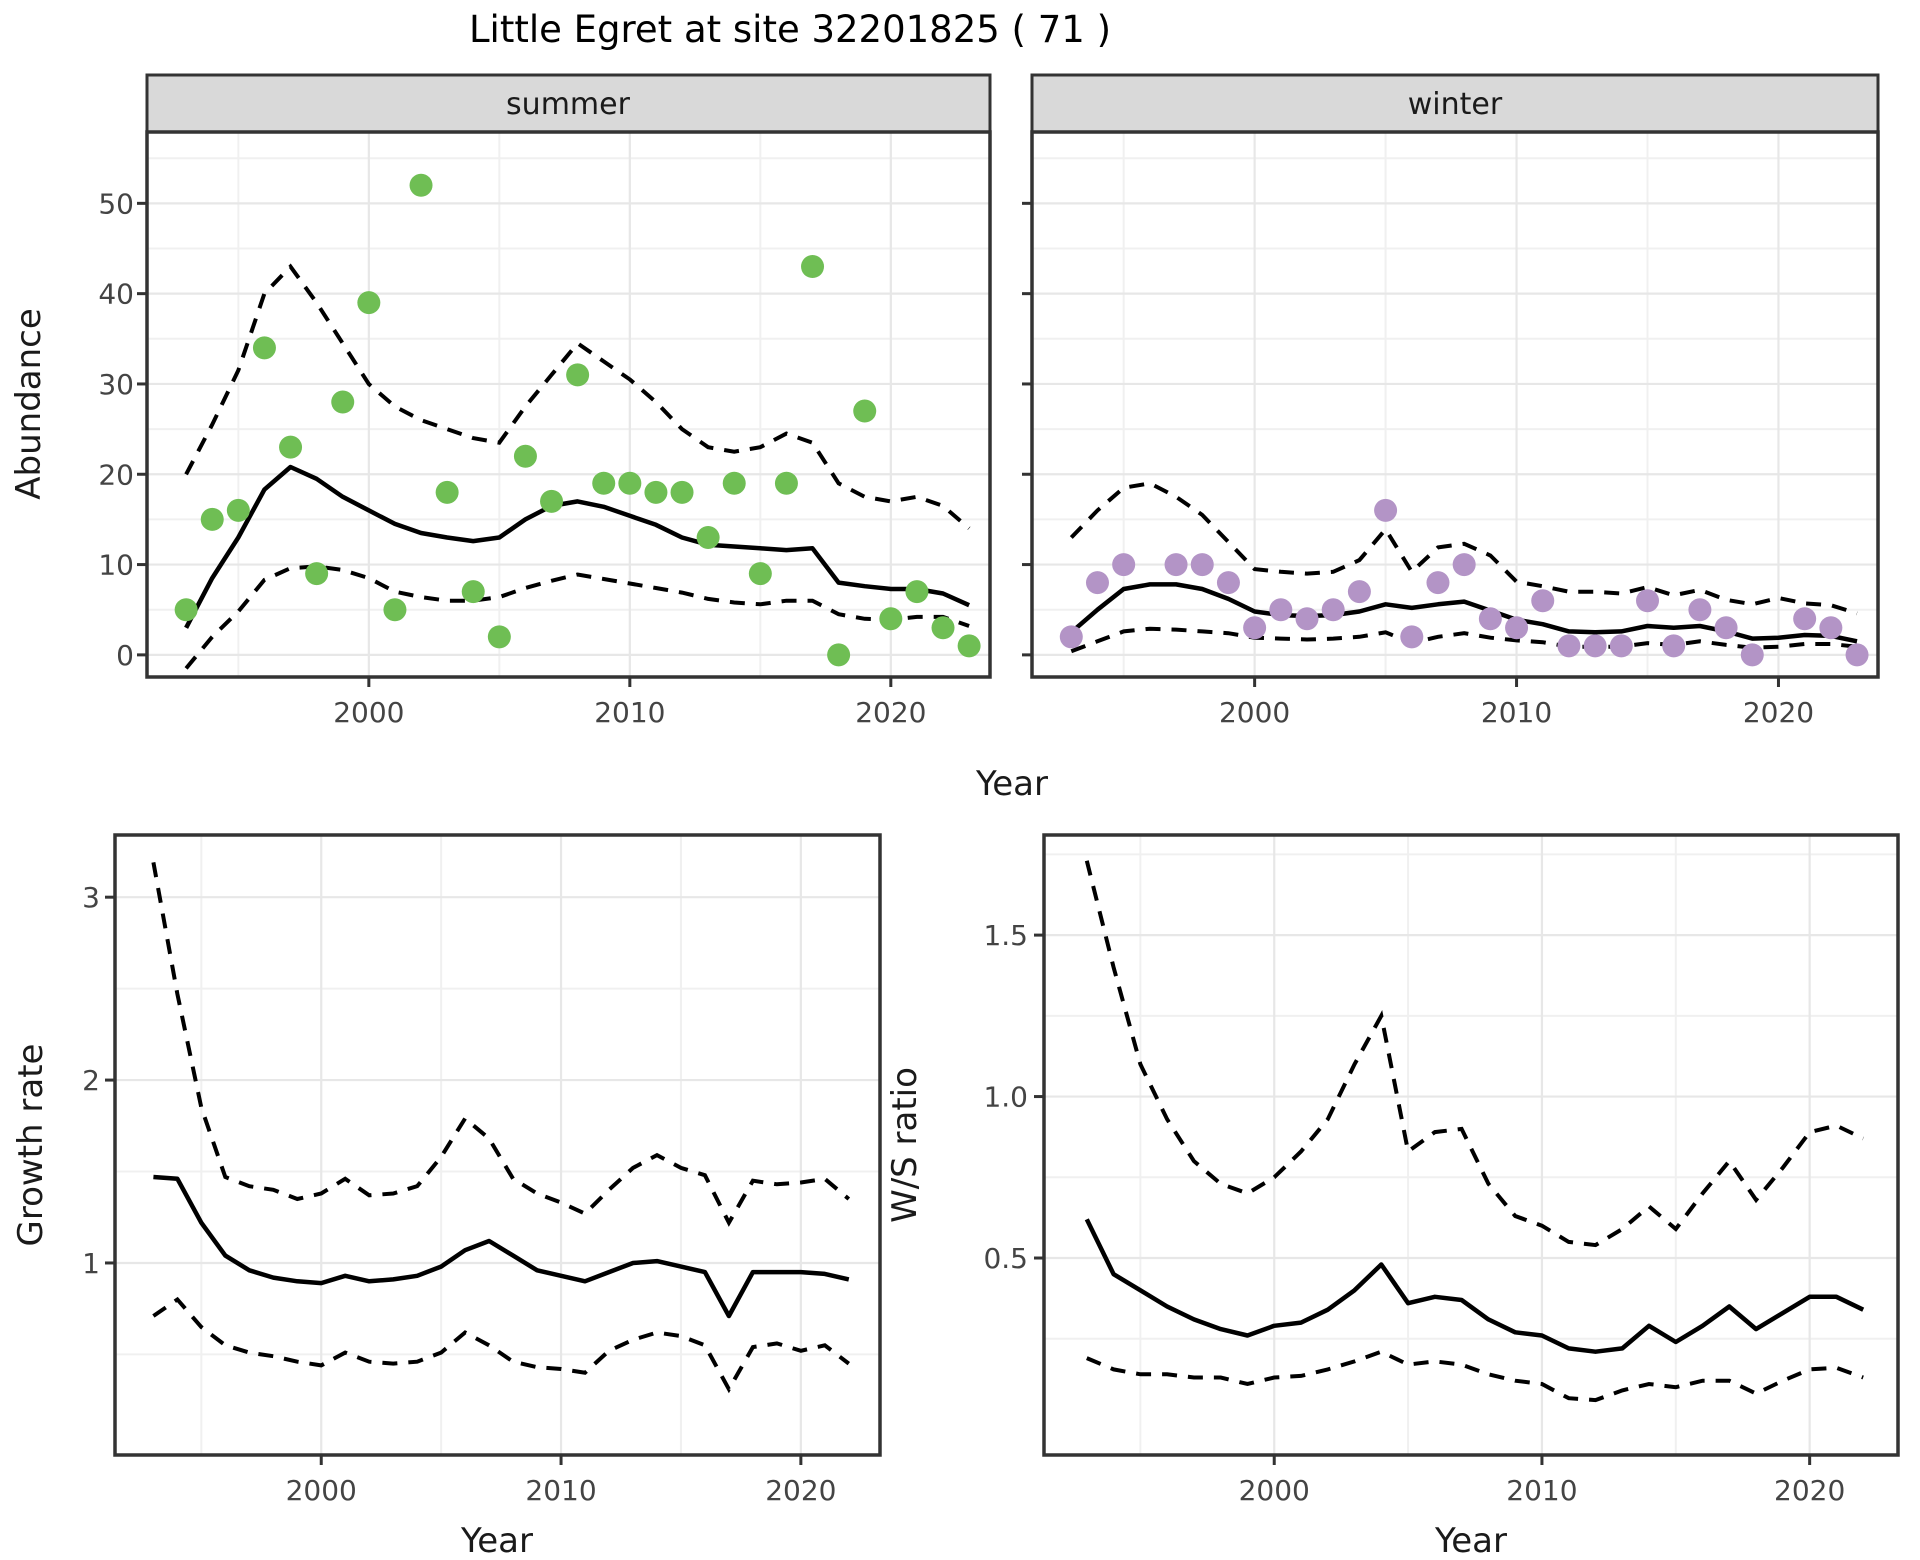 The width and height of the screenshot is (1920, 1560). Describe the element at coordinates (1011, 784) in the screenshot. I see `x-axis-title-year-top: Year` at that location.